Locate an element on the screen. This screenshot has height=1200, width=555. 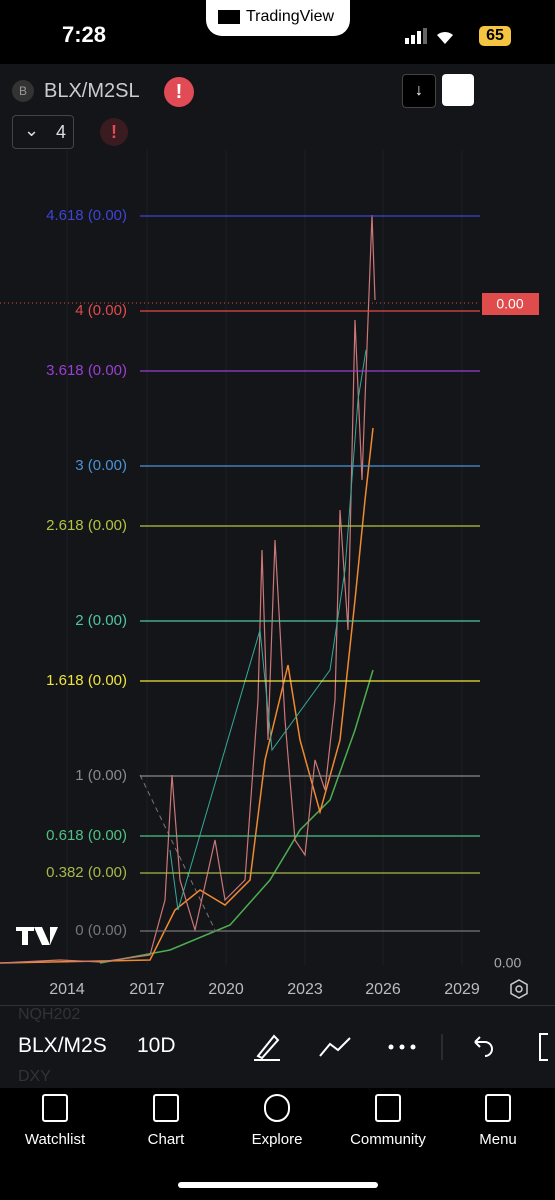
battery: 65 is located at coordinates (495, 36).